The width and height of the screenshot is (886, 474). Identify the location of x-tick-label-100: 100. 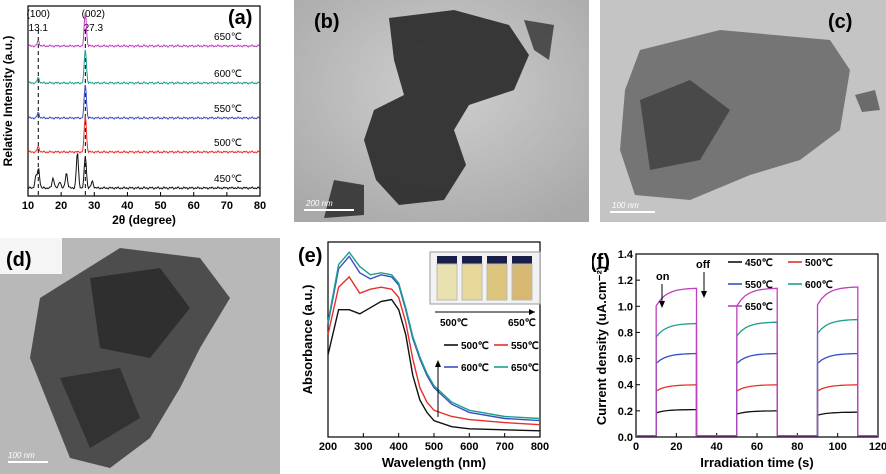
(837, 447).